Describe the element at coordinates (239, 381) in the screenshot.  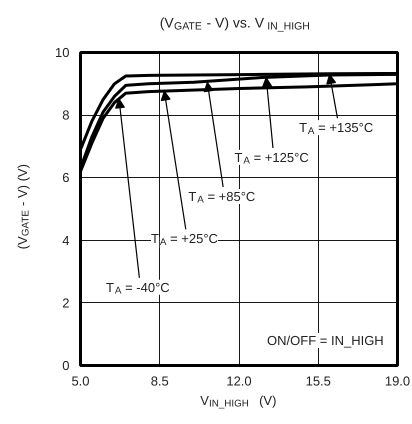
I see `x-tick-label: 12.0` at that location.